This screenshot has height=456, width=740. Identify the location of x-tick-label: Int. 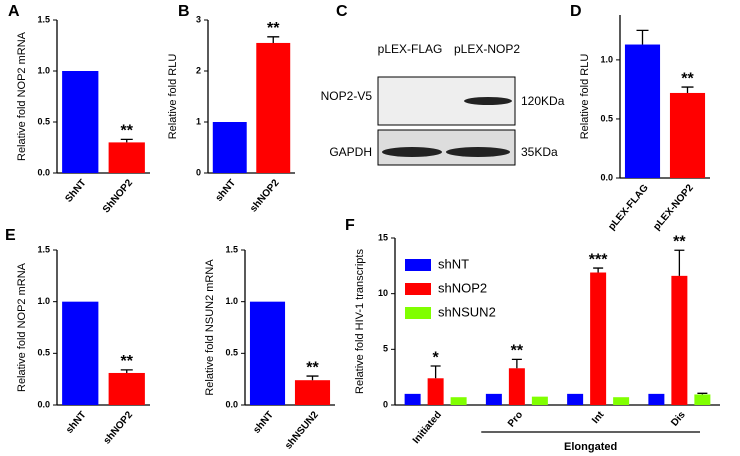
(598, 417).